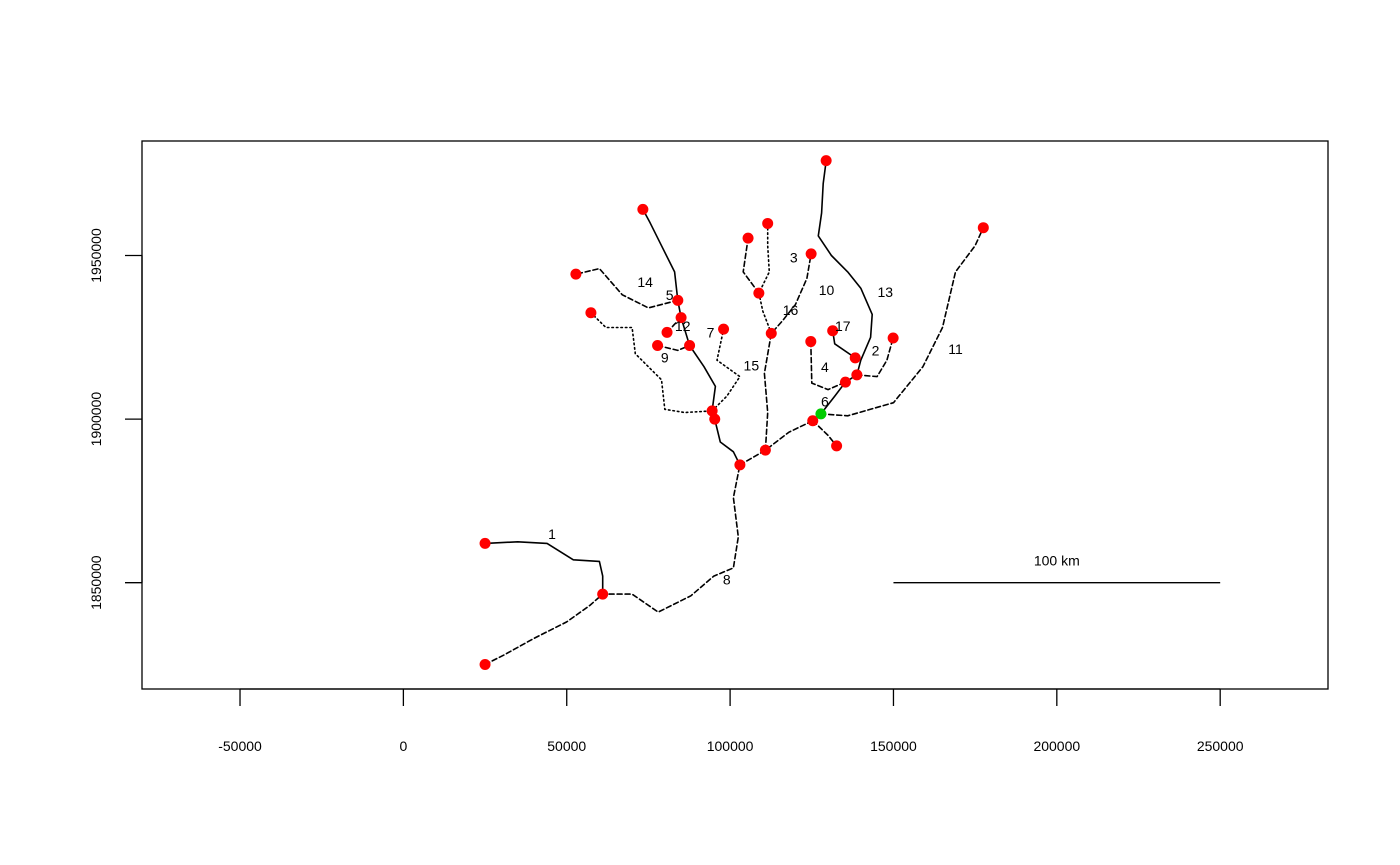 The image size is (1400, 865). What do you see at coordinates (727, 580) in the screenshot?
I see `reach-label: 8` at bounding box center [727, 580].